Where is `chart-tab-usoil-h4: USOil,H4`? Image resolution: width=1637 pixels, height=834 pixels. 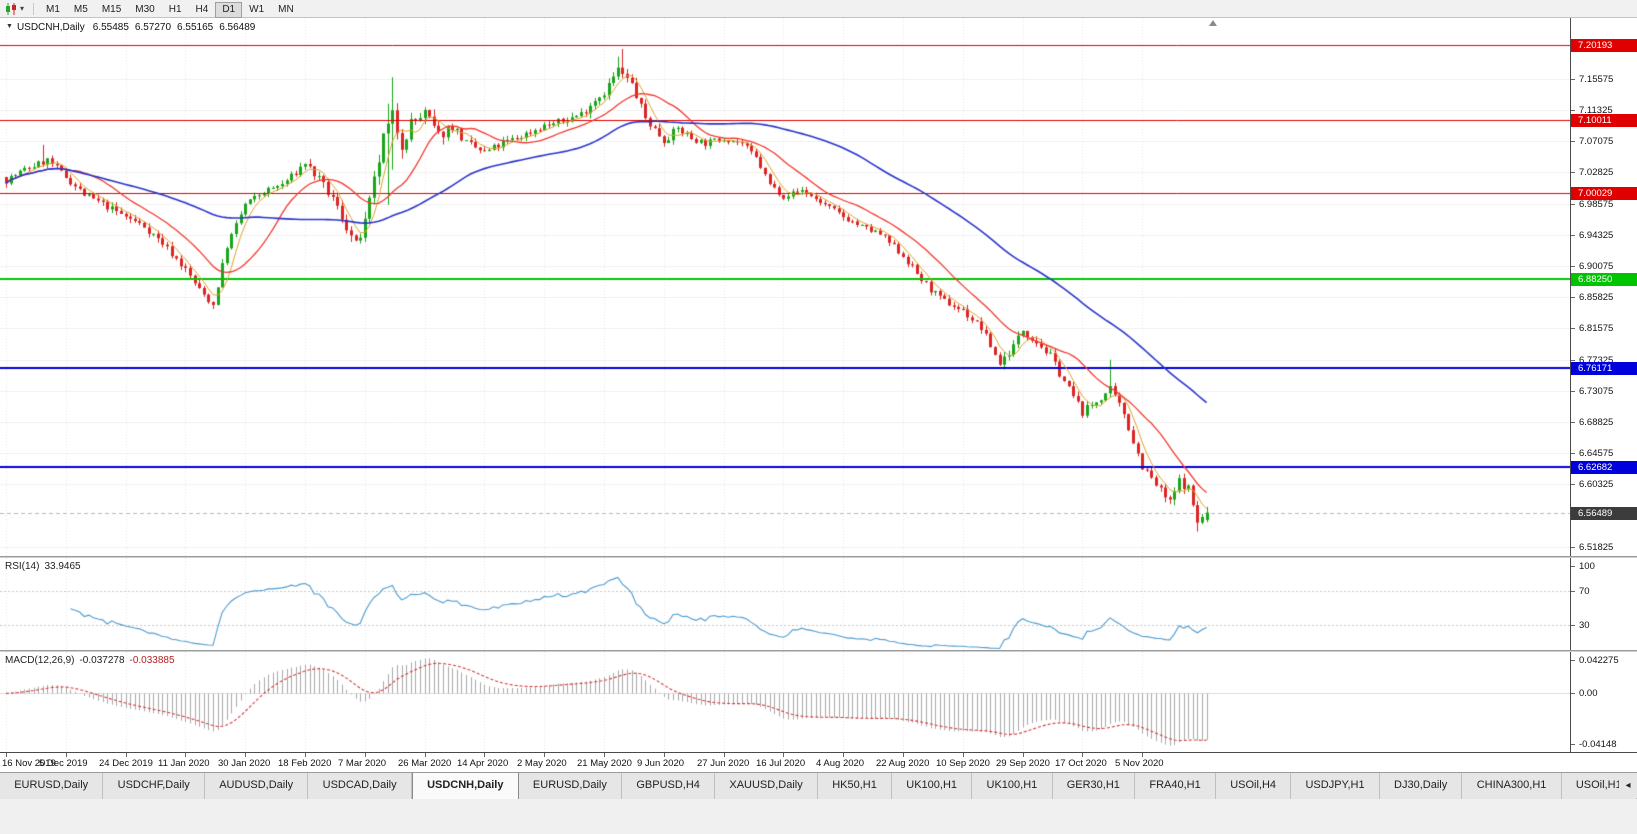 chart-tab-usoil-h4: USOil,H4 is located at coordinates (1253, 786).